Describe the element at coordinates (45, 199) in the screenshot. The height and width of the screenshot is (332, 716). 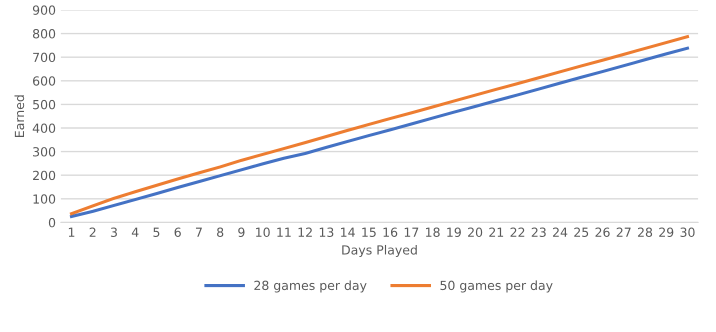
I see `y-tick-label: 100` at that location.